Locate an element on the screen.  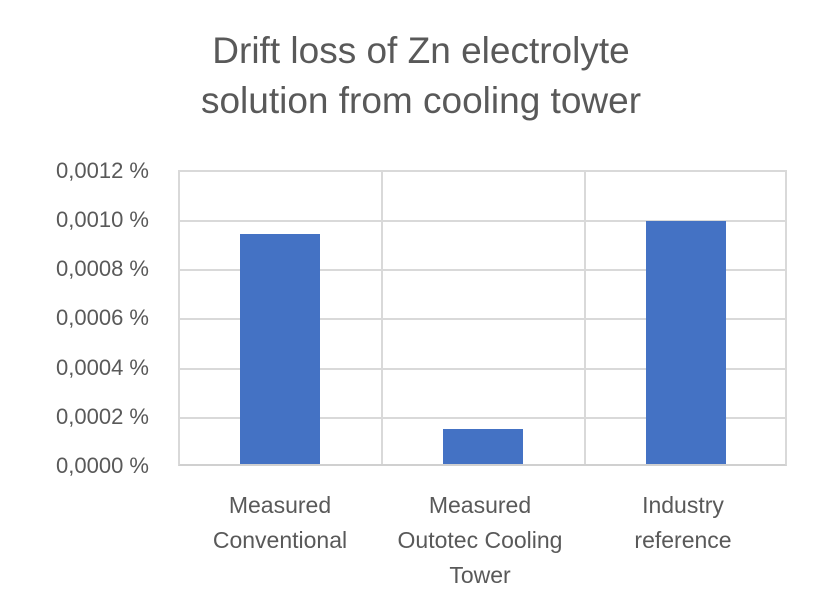
x-category-label: Measured Conventional is located at coordinates (280, 523).